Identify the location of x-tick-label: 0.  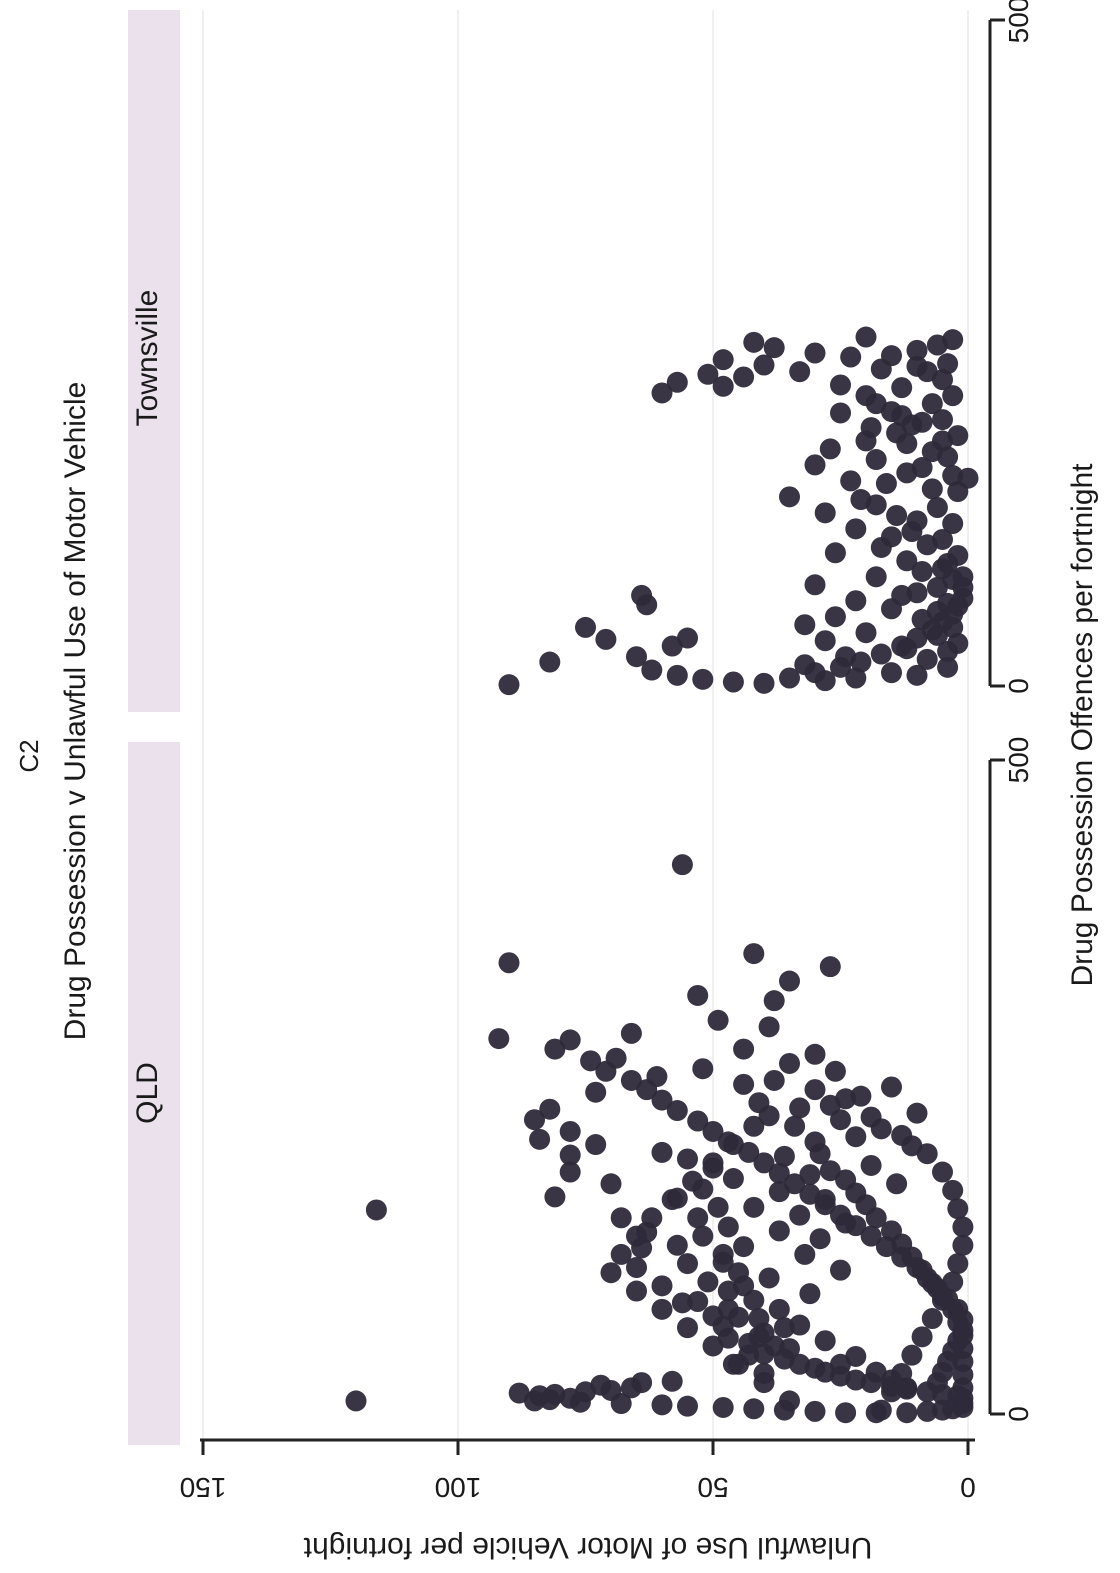
(1018, 1414).